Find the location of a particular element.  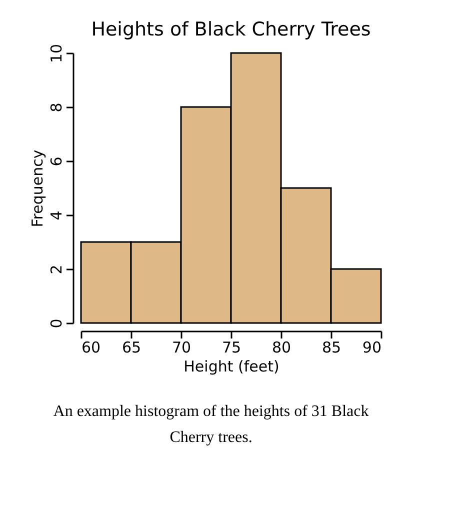

y-tick-label: 10 is located at coordinates (57, 54).